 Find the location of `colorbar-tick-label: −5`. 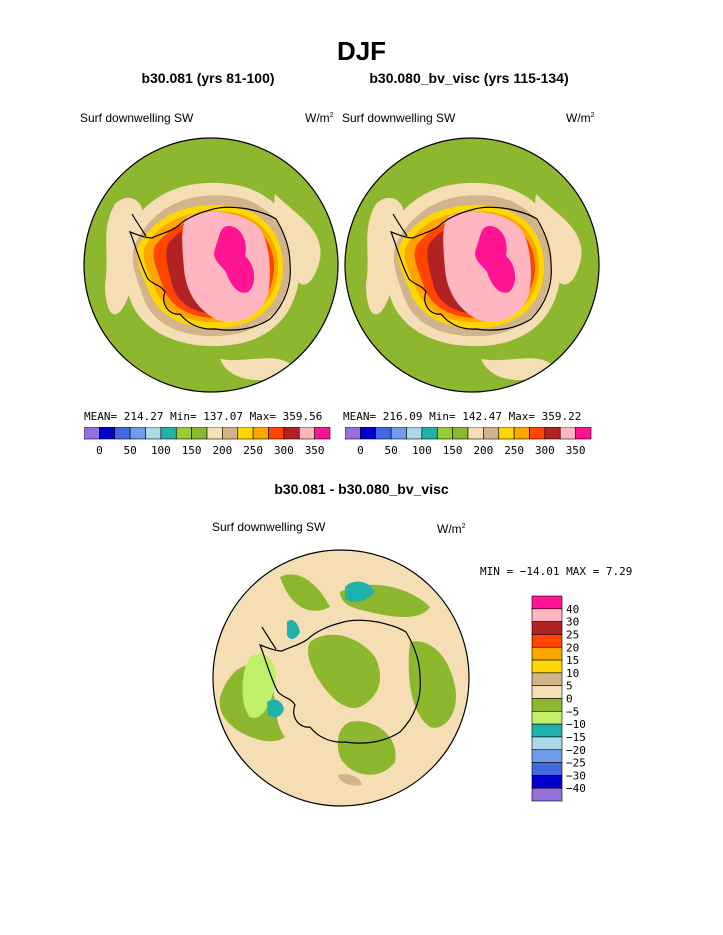

colorbar-tick-label: −5 is located at coordinates (572, 711).